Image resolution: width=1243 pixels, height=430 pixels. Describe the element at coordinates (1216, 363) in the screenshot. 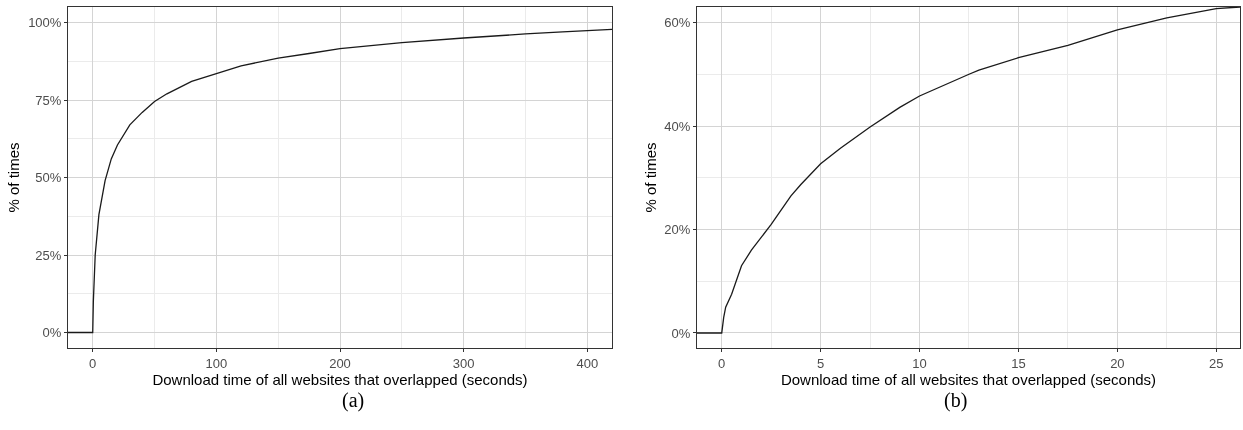

I see `x-tick-label: 25` at that location.